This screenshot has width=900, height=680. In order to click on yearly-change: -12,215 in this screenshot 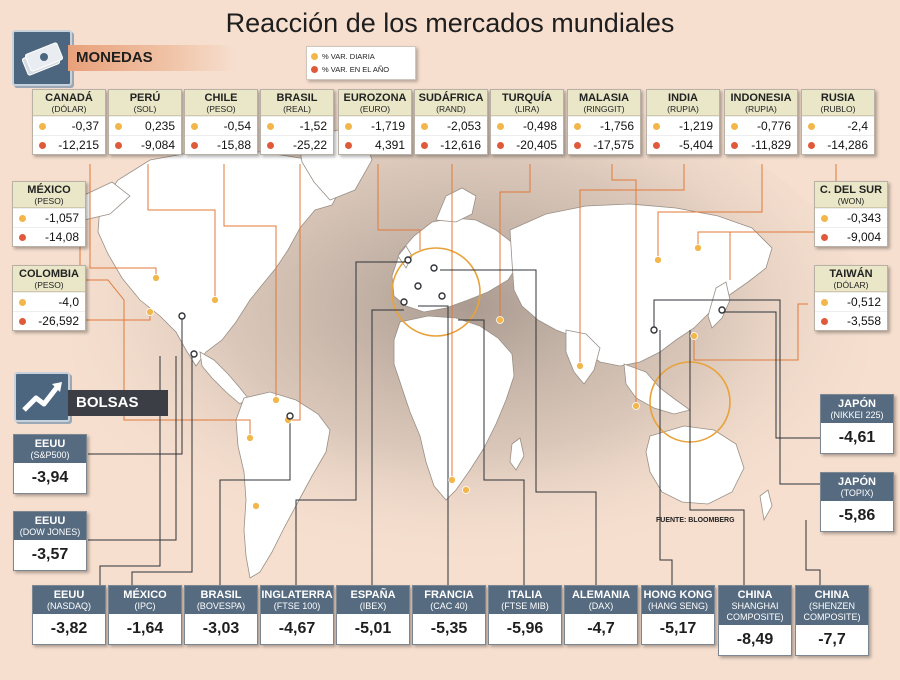, I will do `click(78, 145)`.